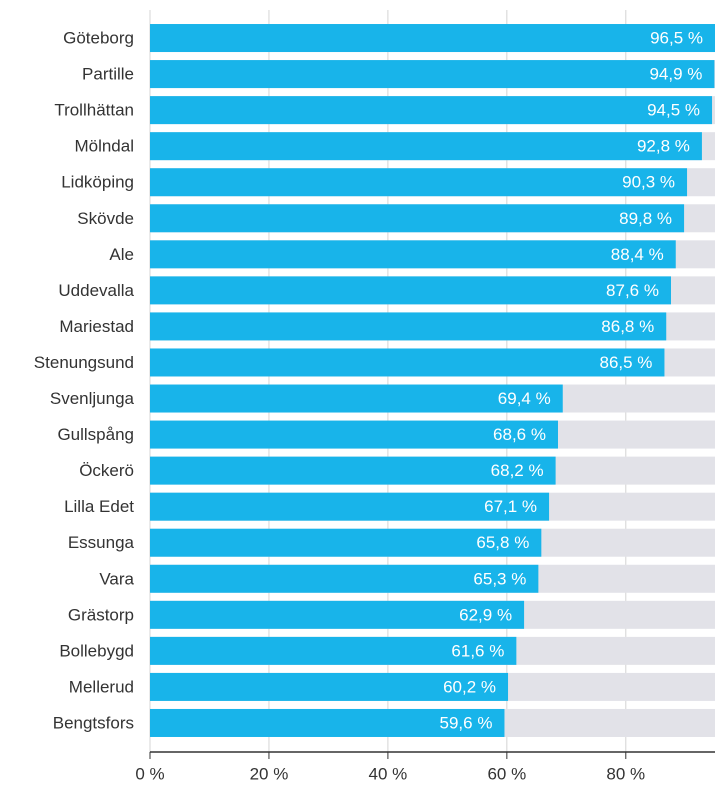 This screenshot has height=786, width=715. What do you see at coordinates (645, 218) in the screenshot?
I see `value-label: 89,8 %` at bounding box center [645, 218].